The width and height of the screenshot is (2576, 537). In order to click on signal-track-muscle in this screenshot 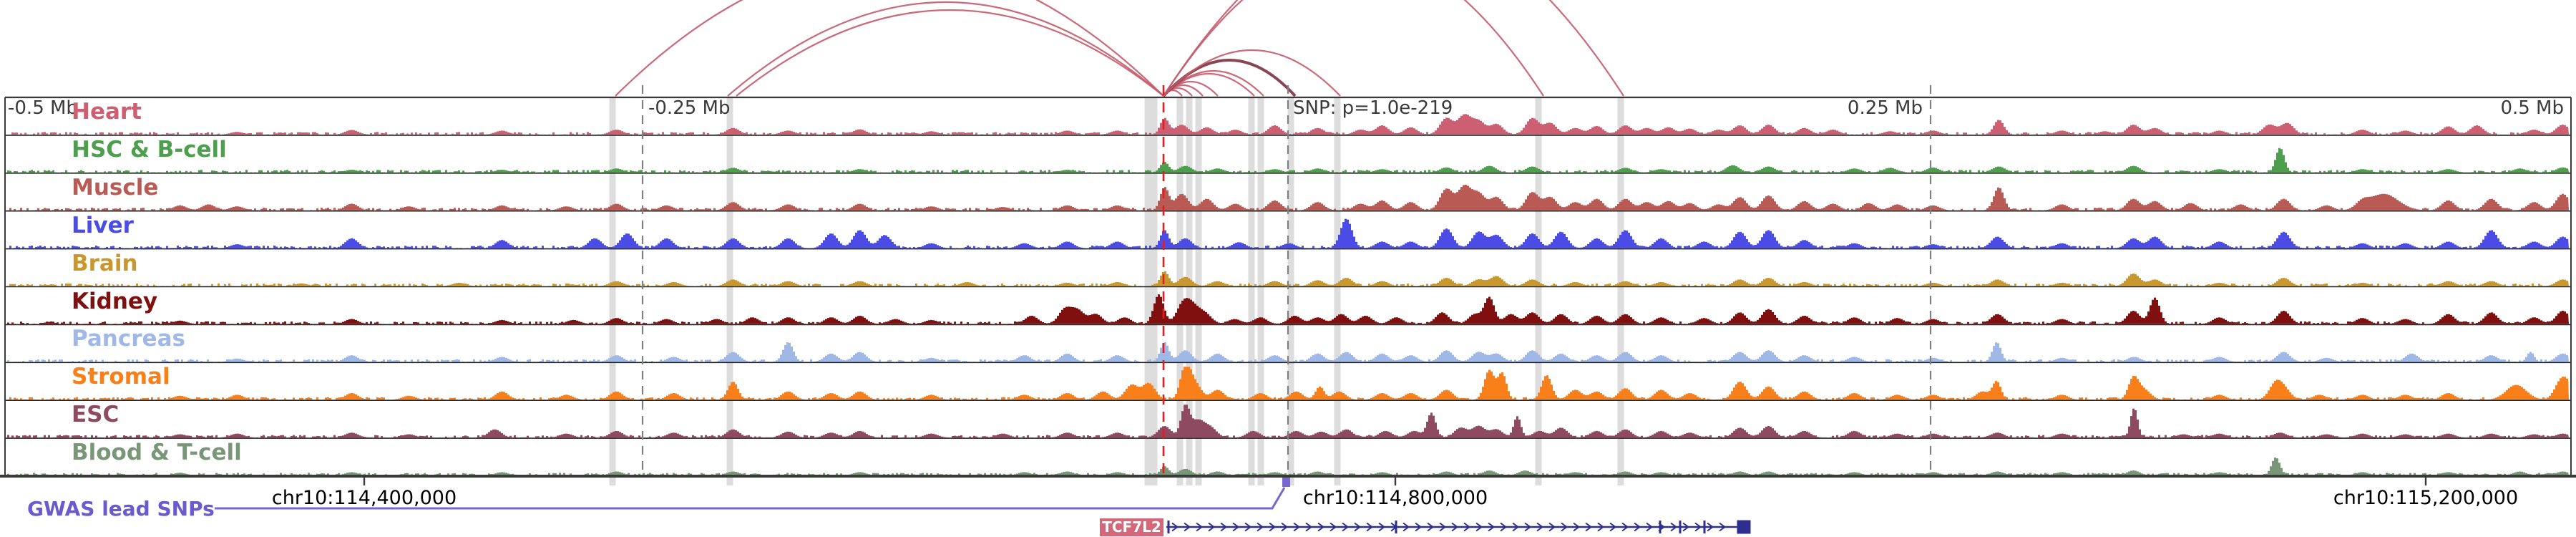, I will do `click(1288, 198)`.